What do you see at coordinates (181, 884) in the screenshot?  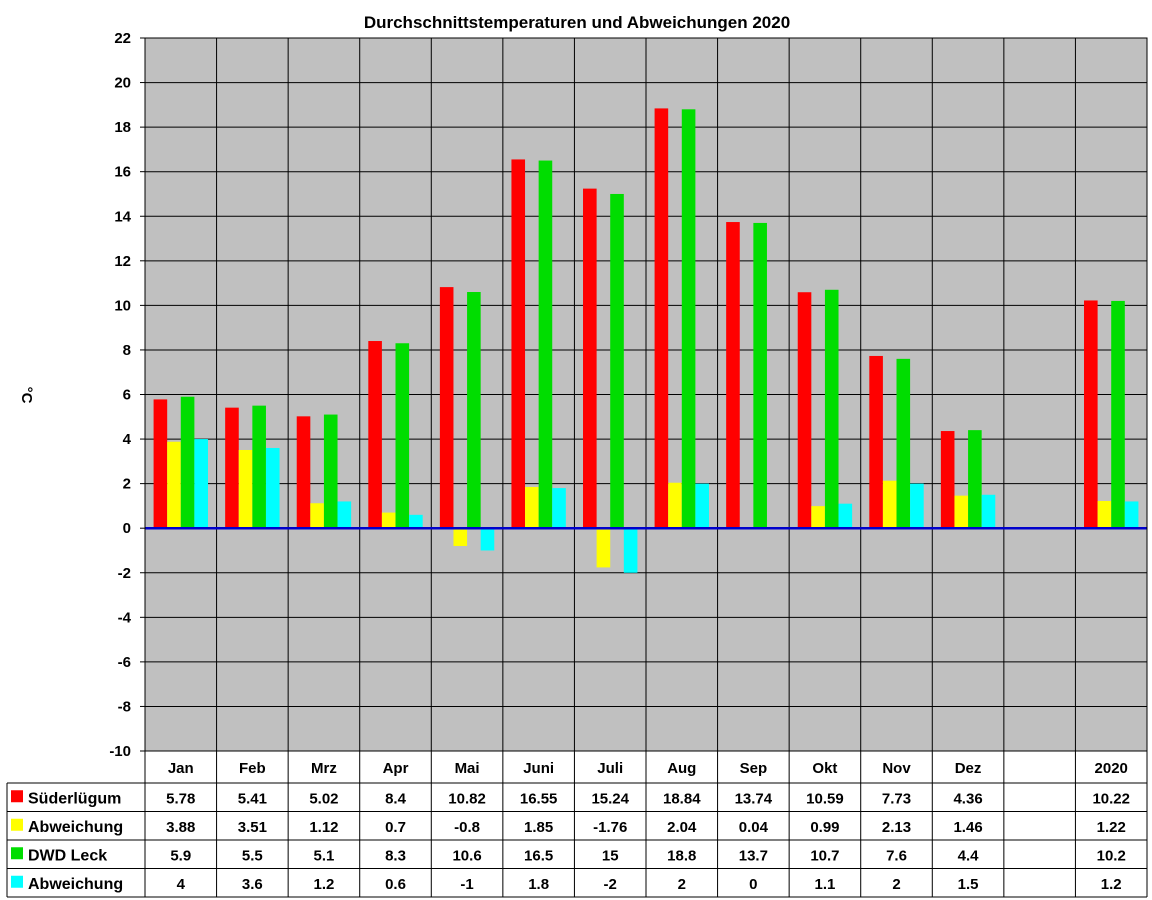 I see `data-value: 4` at bounding box center [181, 884].